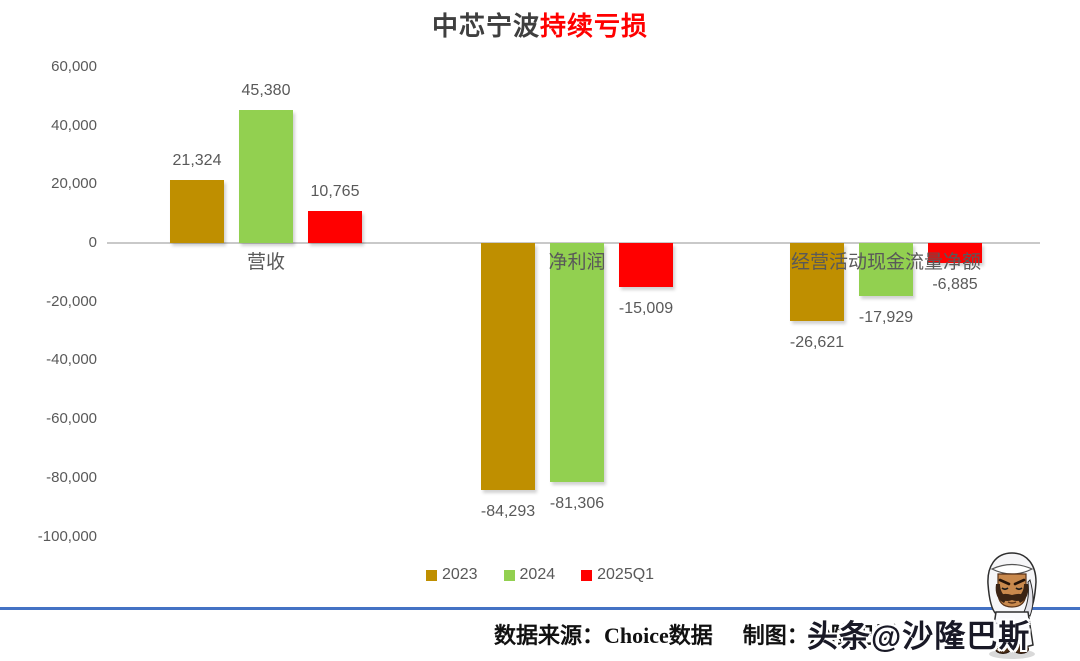  What do you see at coordinates (266, 90) in the screenshot?
I see `value-label: 45,380` at bounding box center [266, 90].